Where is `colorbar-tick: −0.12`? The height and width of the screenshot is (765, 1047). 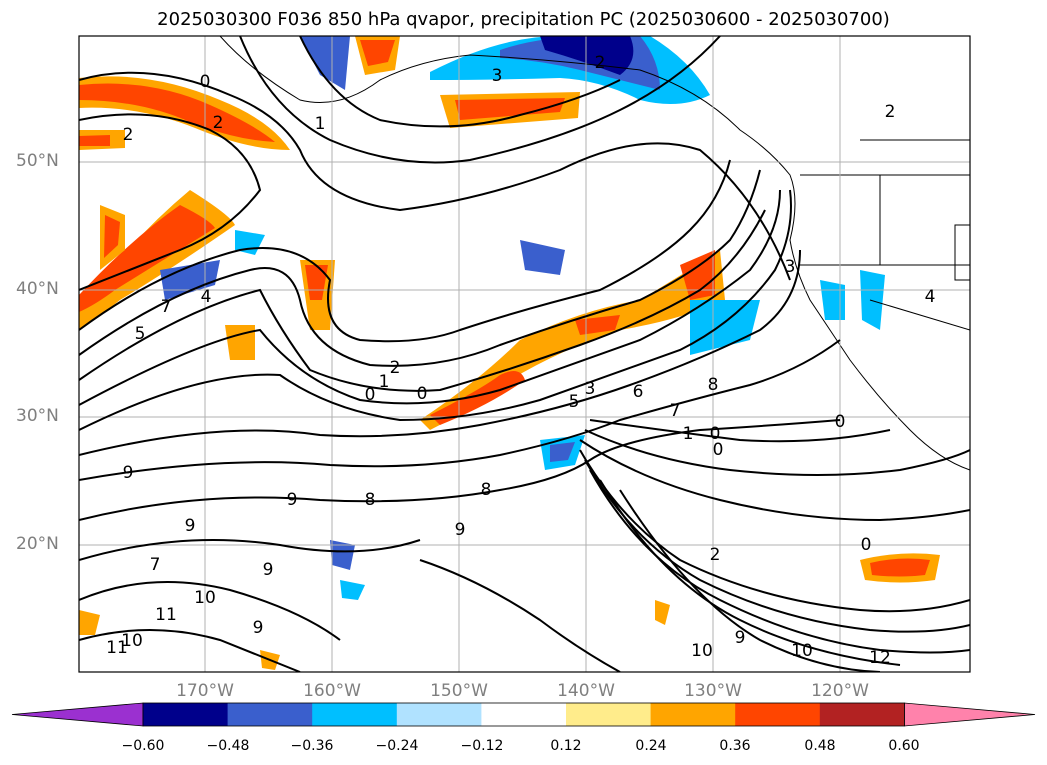
colorbar-tick: −0.12 is located at coordinates (482, 746).